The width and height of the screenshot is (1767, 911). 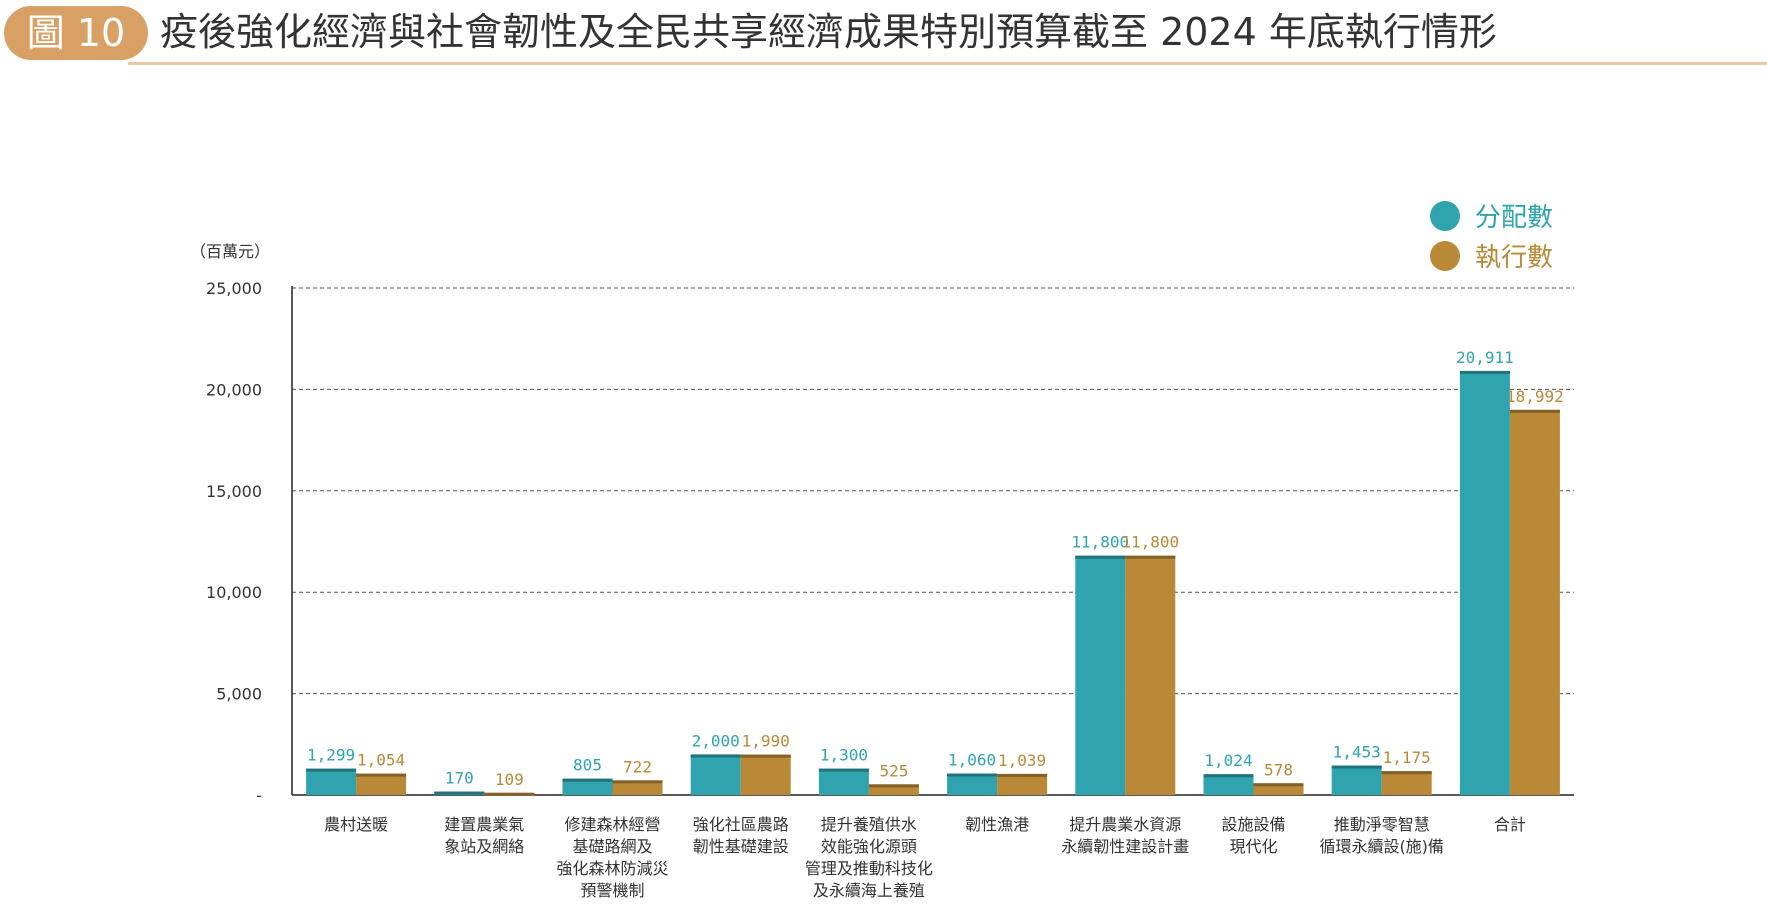 I want to click on x-category-label: 建置農業氣, so click(x=484, y=824).